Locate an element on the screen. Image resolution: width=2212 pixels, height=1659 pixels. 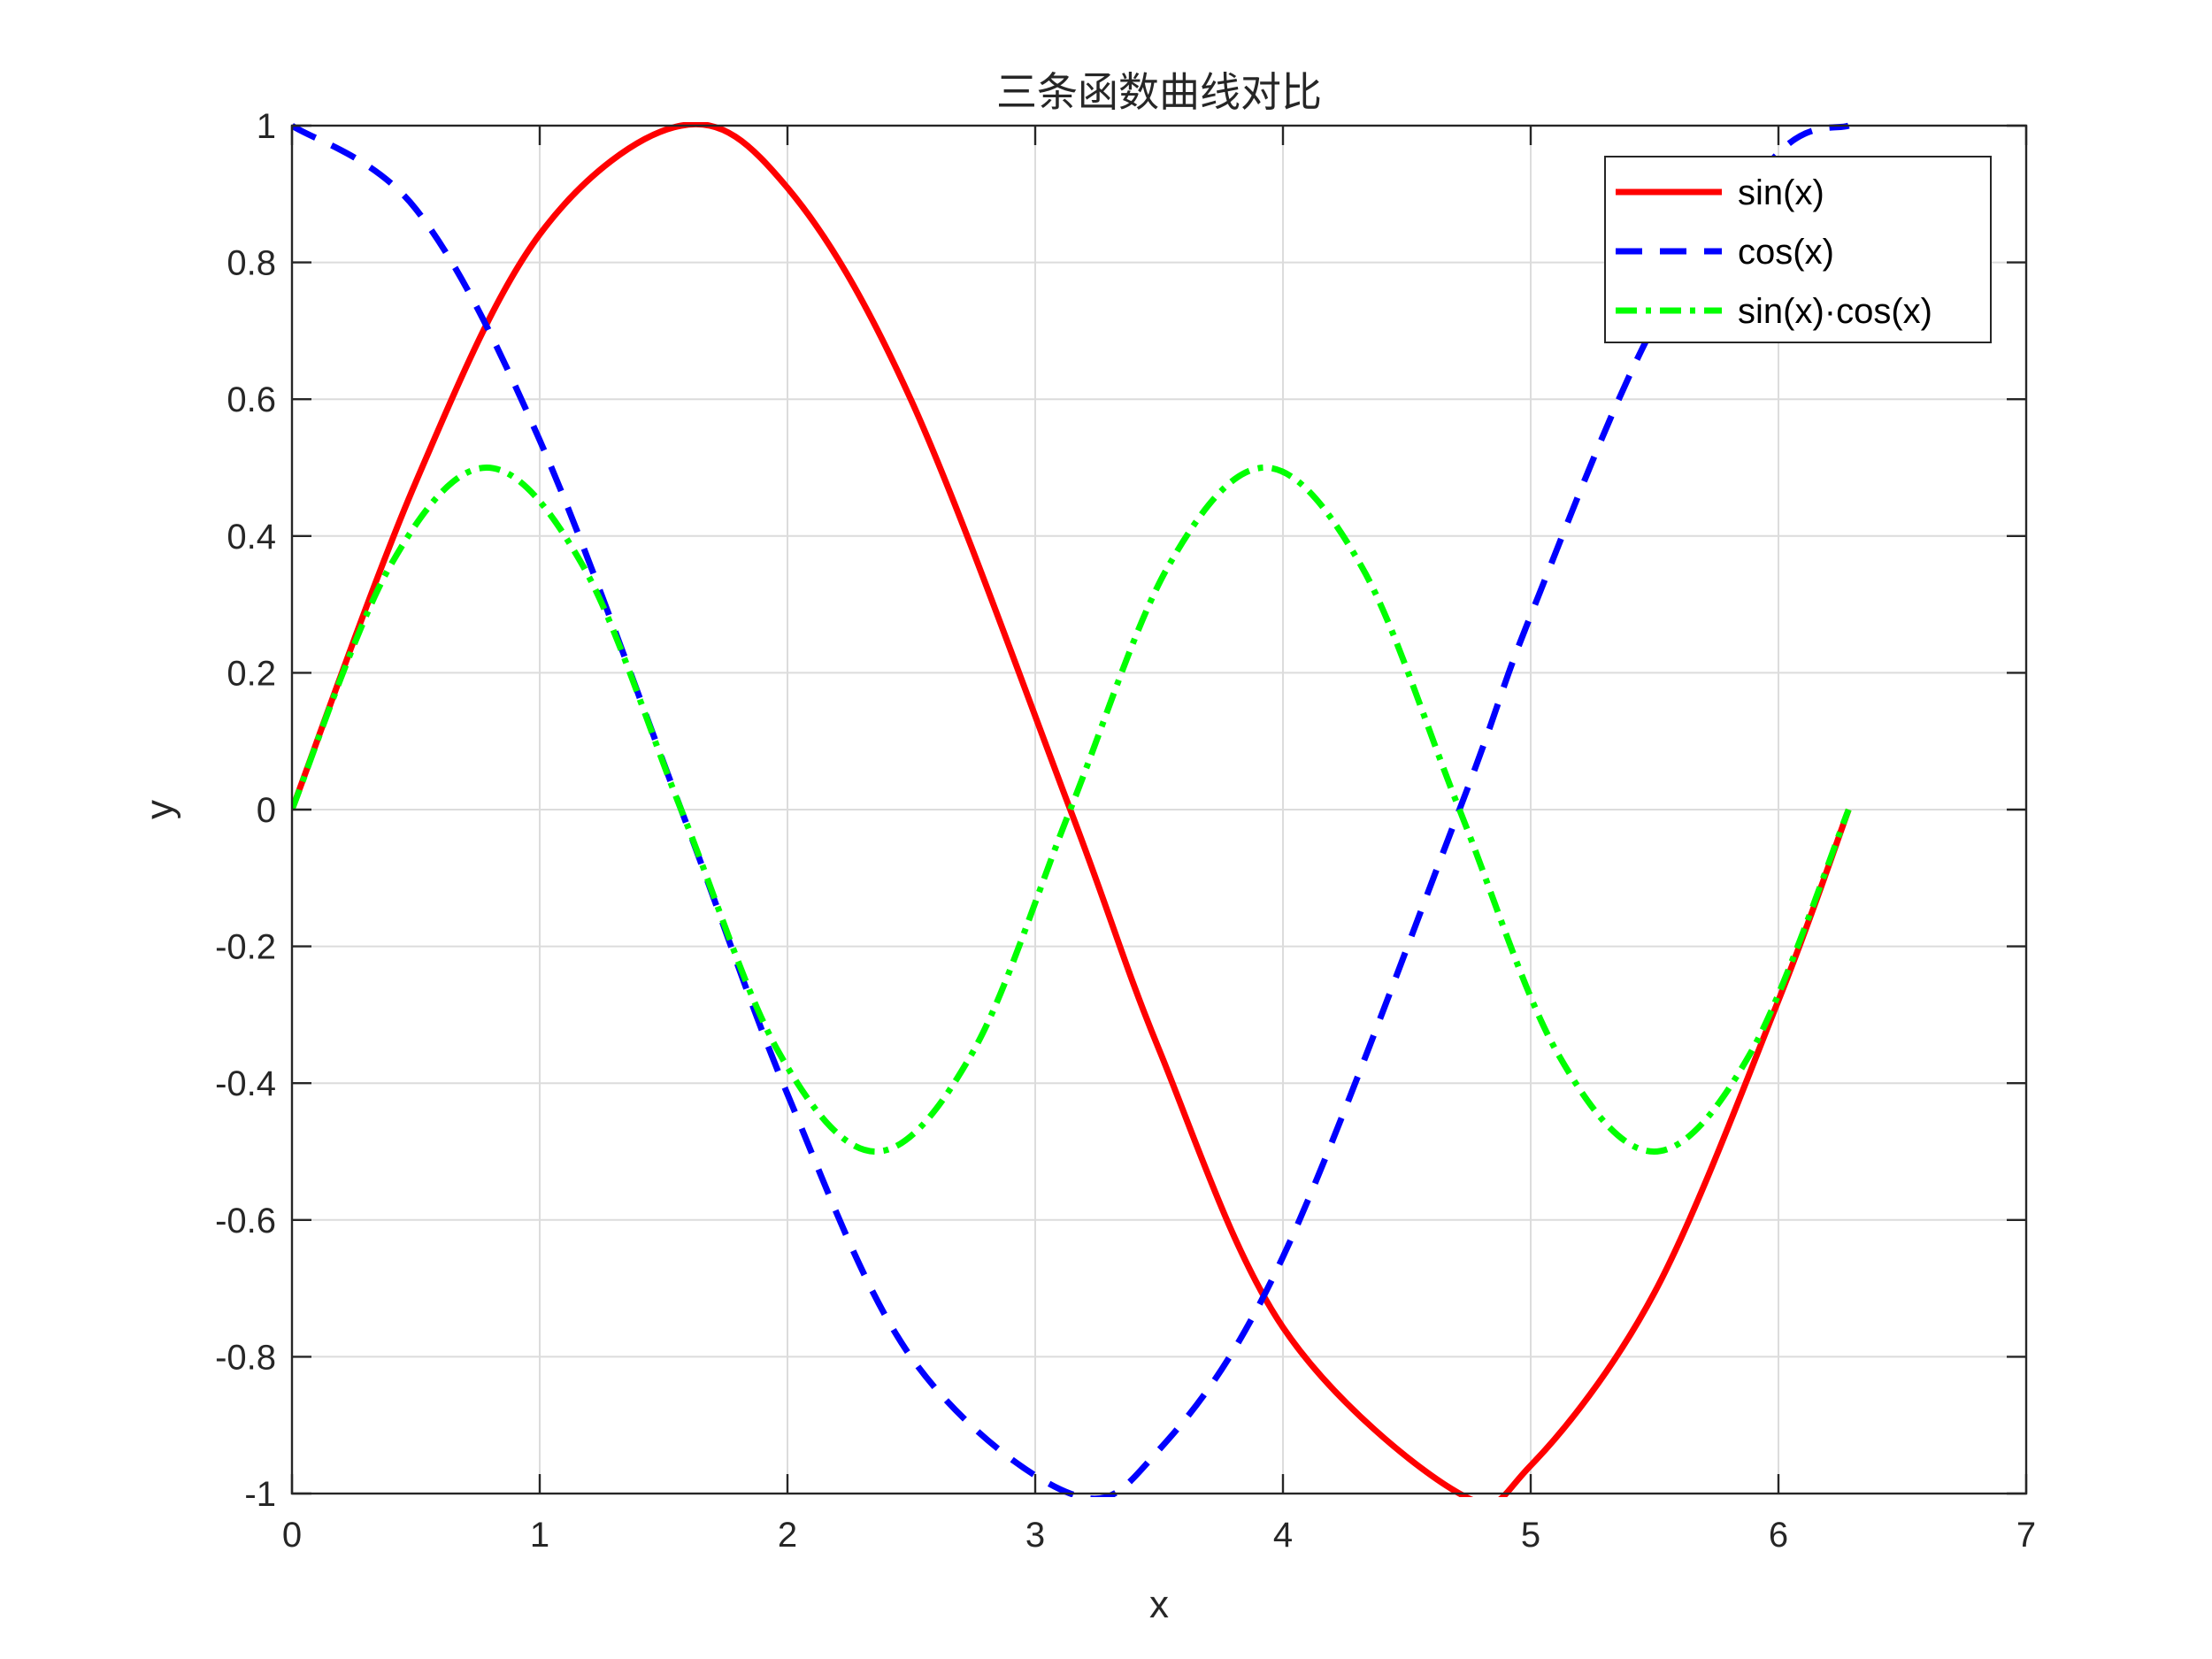
legend-label: sin(x)·cos(x) is located at coordinates (1835, 311).